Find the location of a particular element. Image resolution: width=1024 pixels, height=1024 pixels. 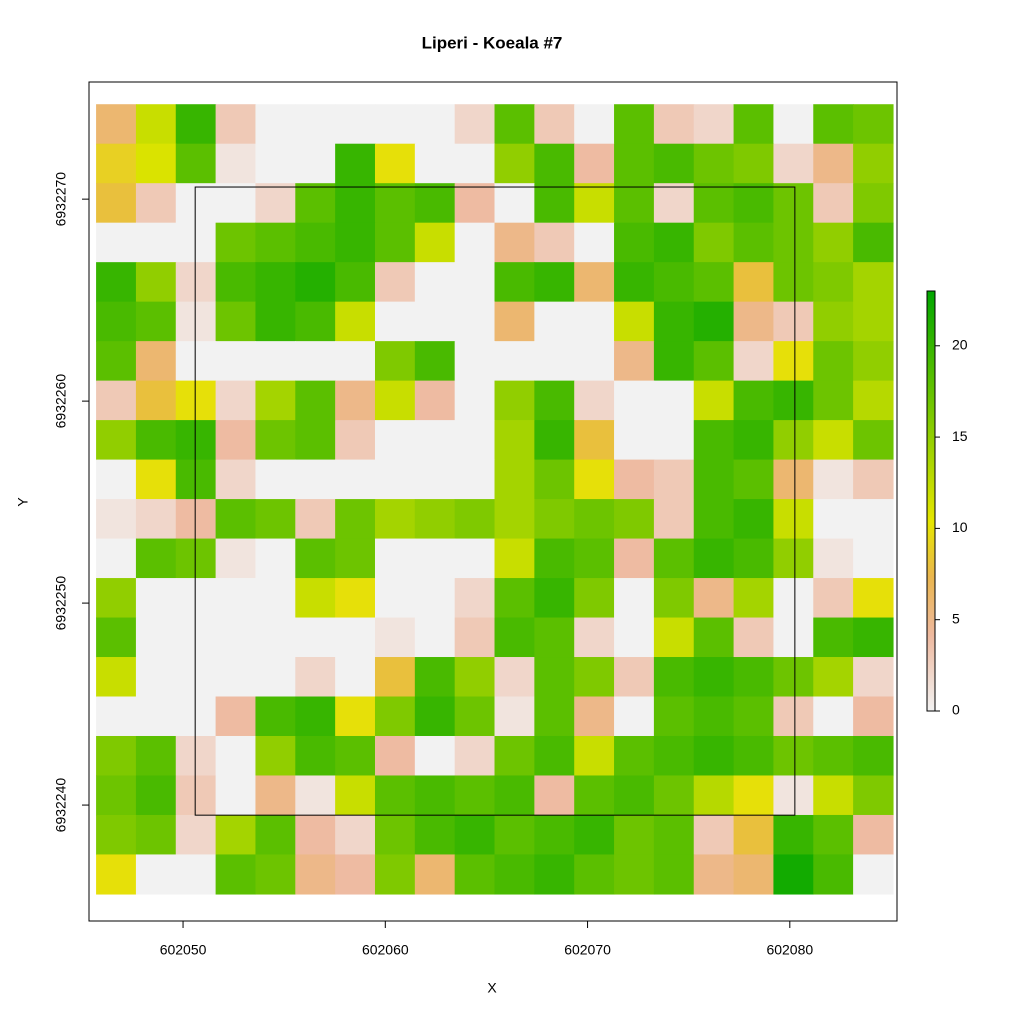

colorbar-tick-label: 10 is located at coordinates (960, 527).